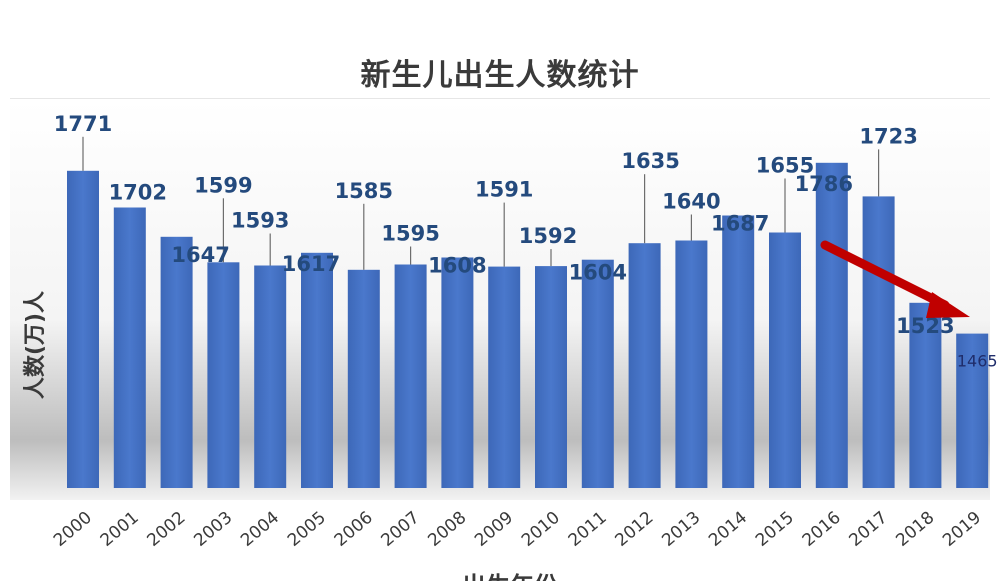 This screenshot has width=1000, height=581. What do you see at coordinates (962, 529) in the screenshot?
I see `x-tick-2019: 2019` at bounding box center [962, 529].